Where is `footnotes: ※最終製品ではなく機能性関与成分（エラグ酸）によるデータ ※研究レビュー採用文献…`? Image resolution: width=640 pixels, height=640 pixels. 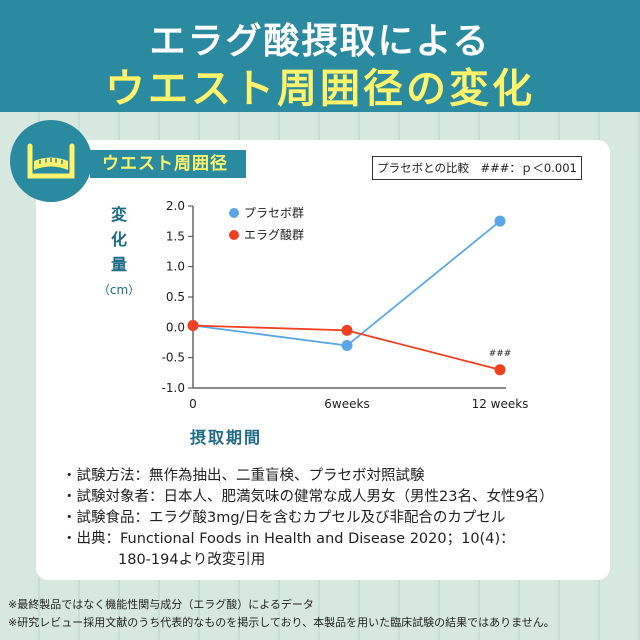
footnotes: ※最終製品ではなく機能性関与成分（エラグ酸）によるデータ ※研究レビュー採用文献… is located at coordinates (323, 614).